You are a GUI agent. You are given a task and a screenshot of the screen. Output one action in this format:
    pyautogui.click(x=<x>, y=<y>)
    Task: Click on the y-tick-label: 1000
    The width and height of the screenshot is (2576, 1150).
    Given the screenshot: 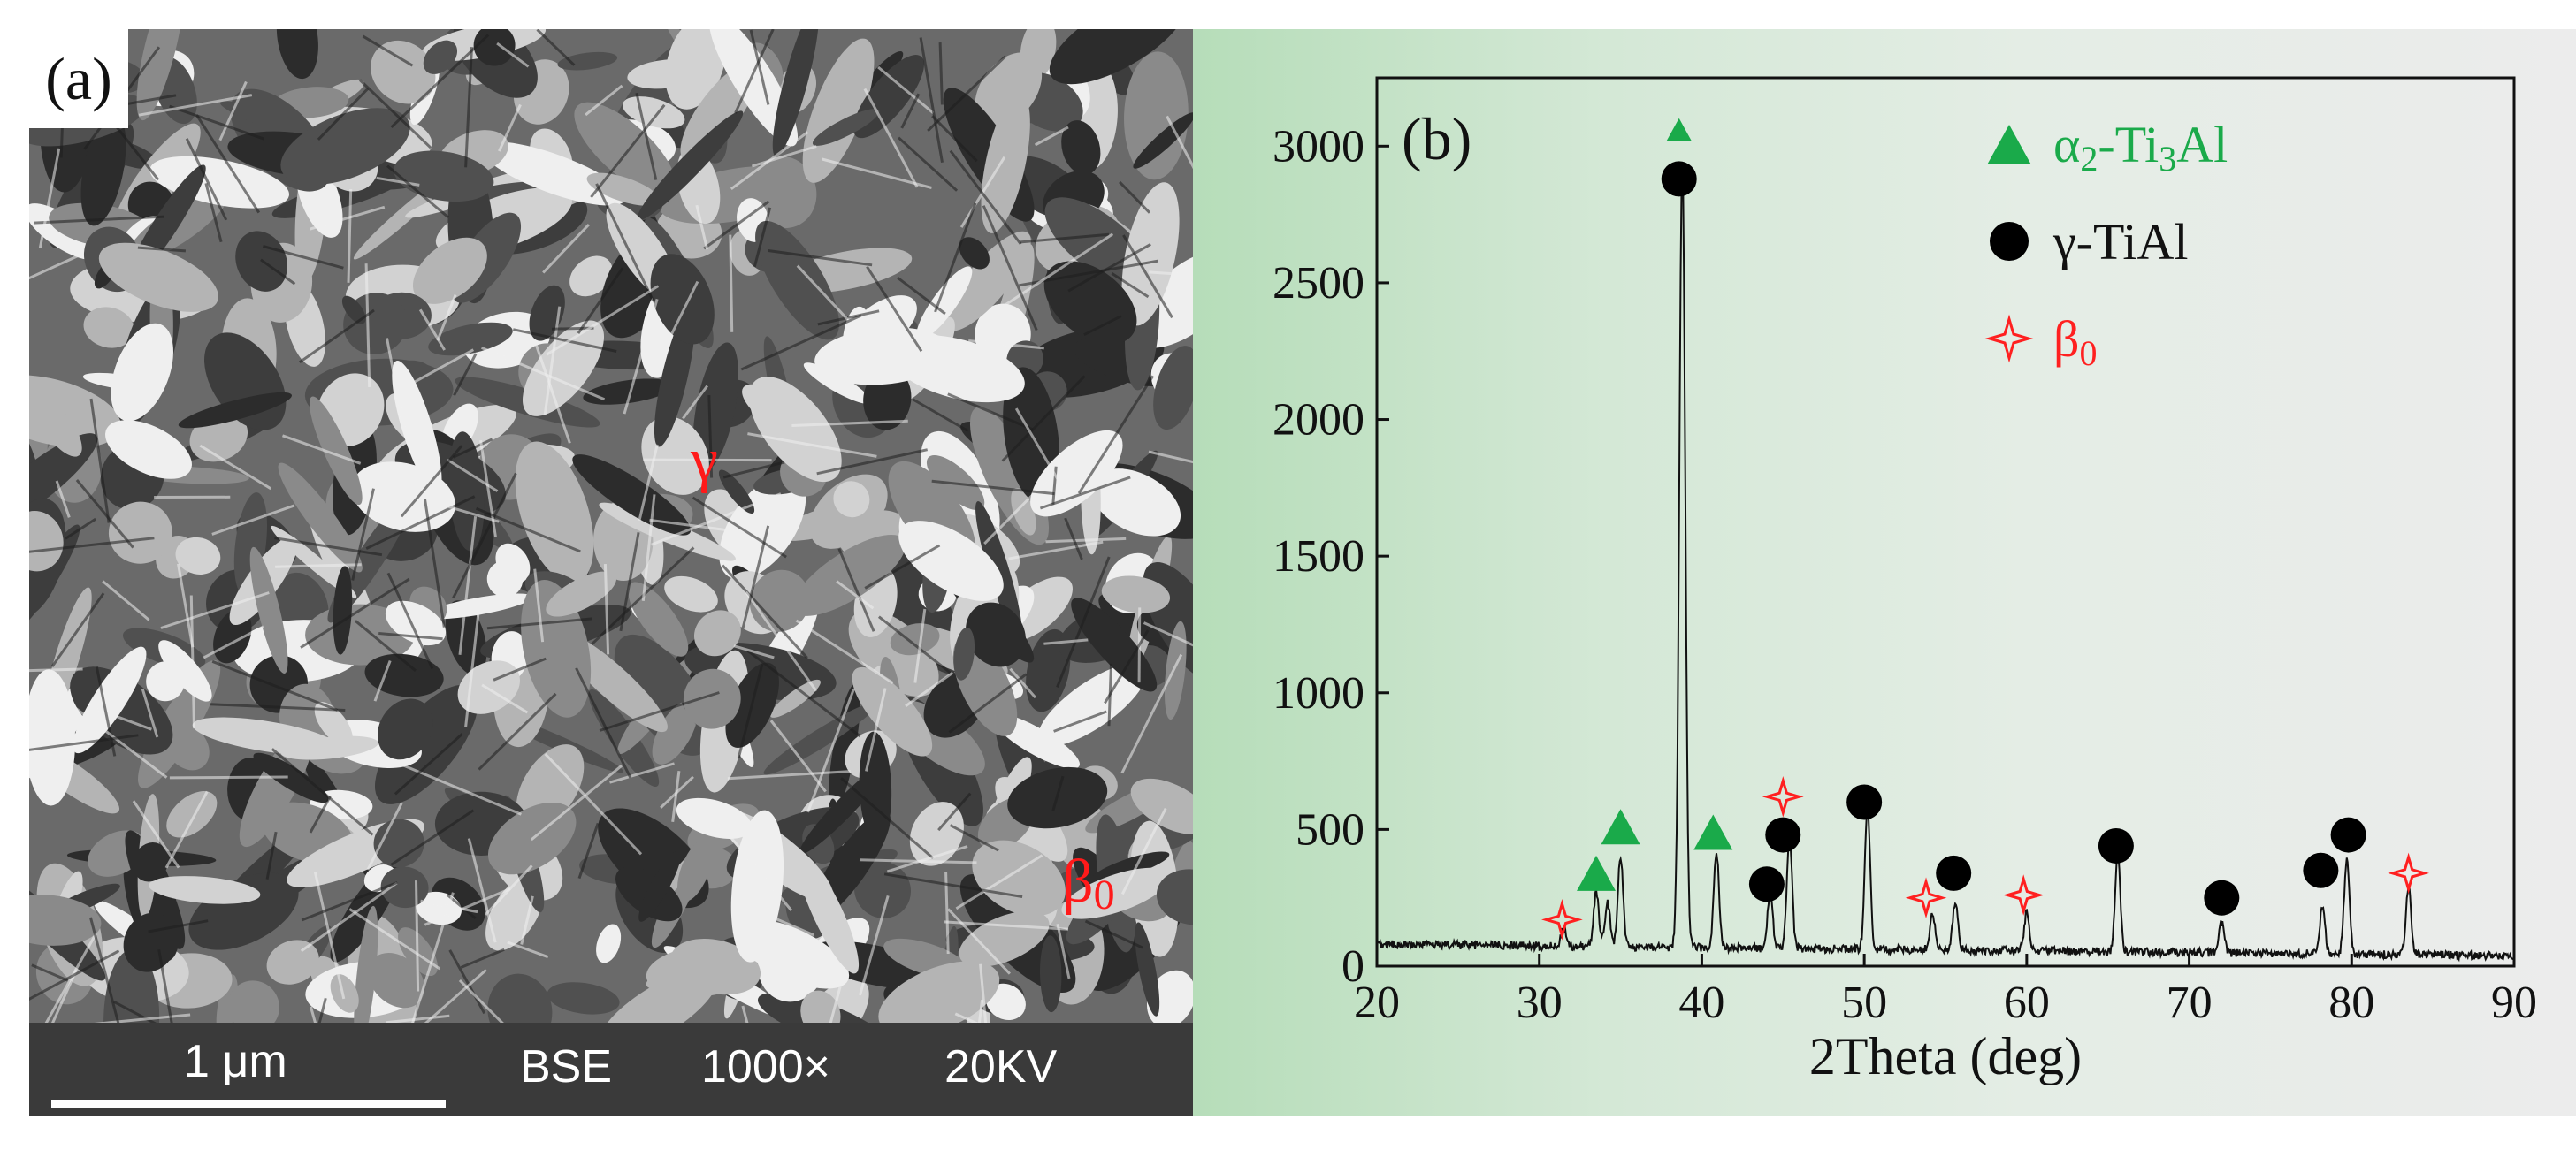 What is the action you would take?
    pyautogui.click(x=1318, y=693)
    